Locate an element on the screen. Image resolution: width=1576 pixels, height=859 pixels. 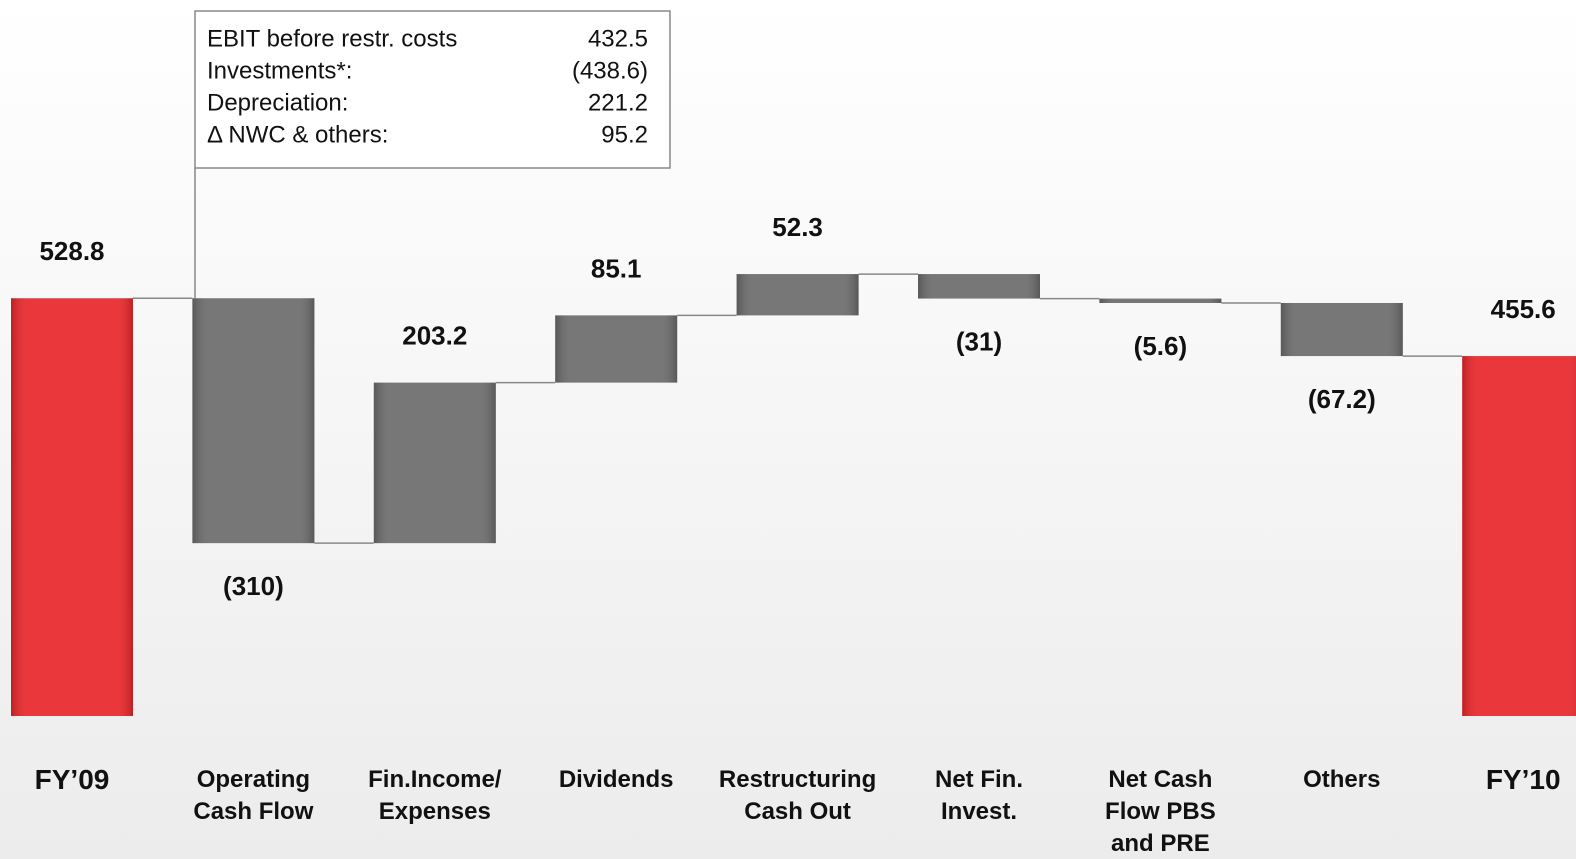
value-label: 85.1 is located at coordinates (616, 268).